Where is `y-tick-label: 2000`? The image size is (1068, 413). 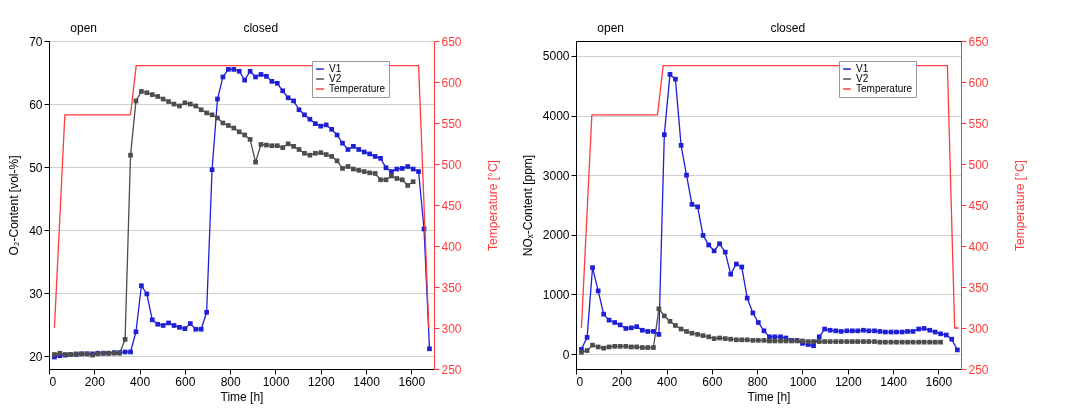
y-tick-label: 2000 is located at coordinates (556, 235).